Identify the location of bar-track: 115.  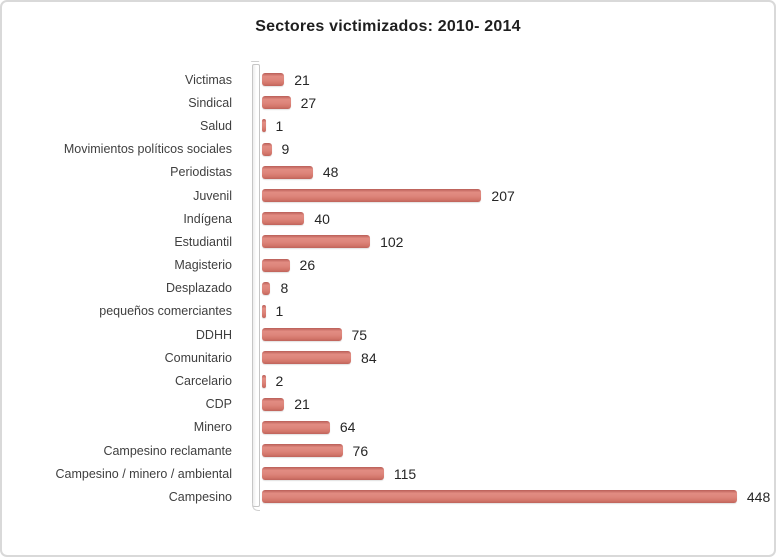
(510, 474).